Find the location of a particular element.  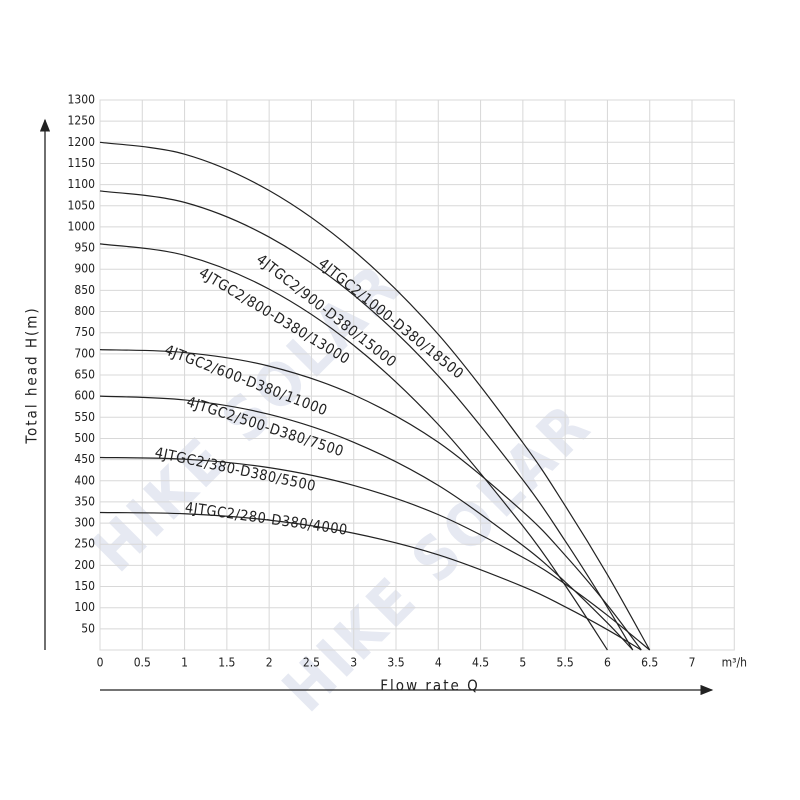

y-tick-label: 1000 is located at coordinates (82, 226).